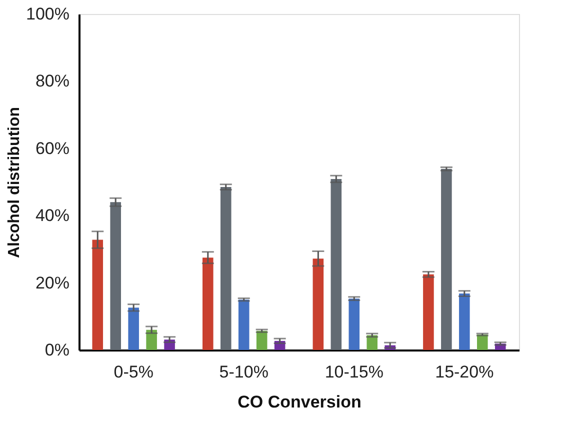 The width and height of the screenshot is (569, 442). What do you see at coordinates (52, 216) in the screenshot?
I see `y-tick-label: 40%` at bounding box center [52, 216].